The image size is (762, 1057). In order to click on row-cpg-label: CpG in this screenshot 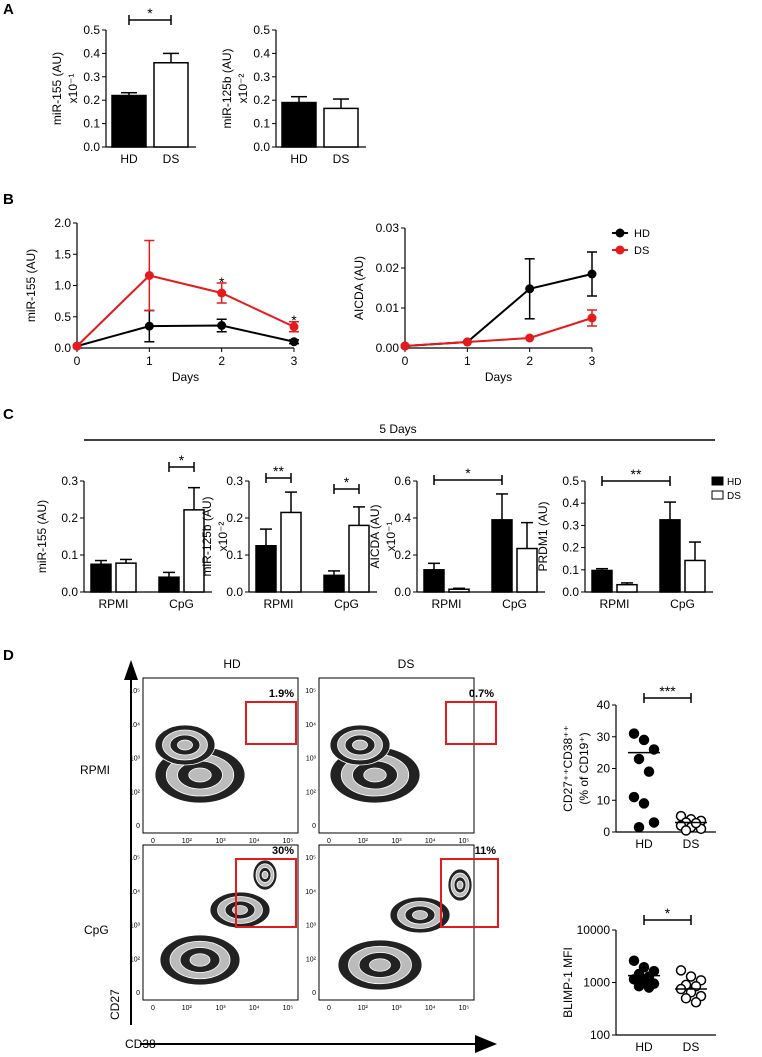, I will do `click(96, 930)`.